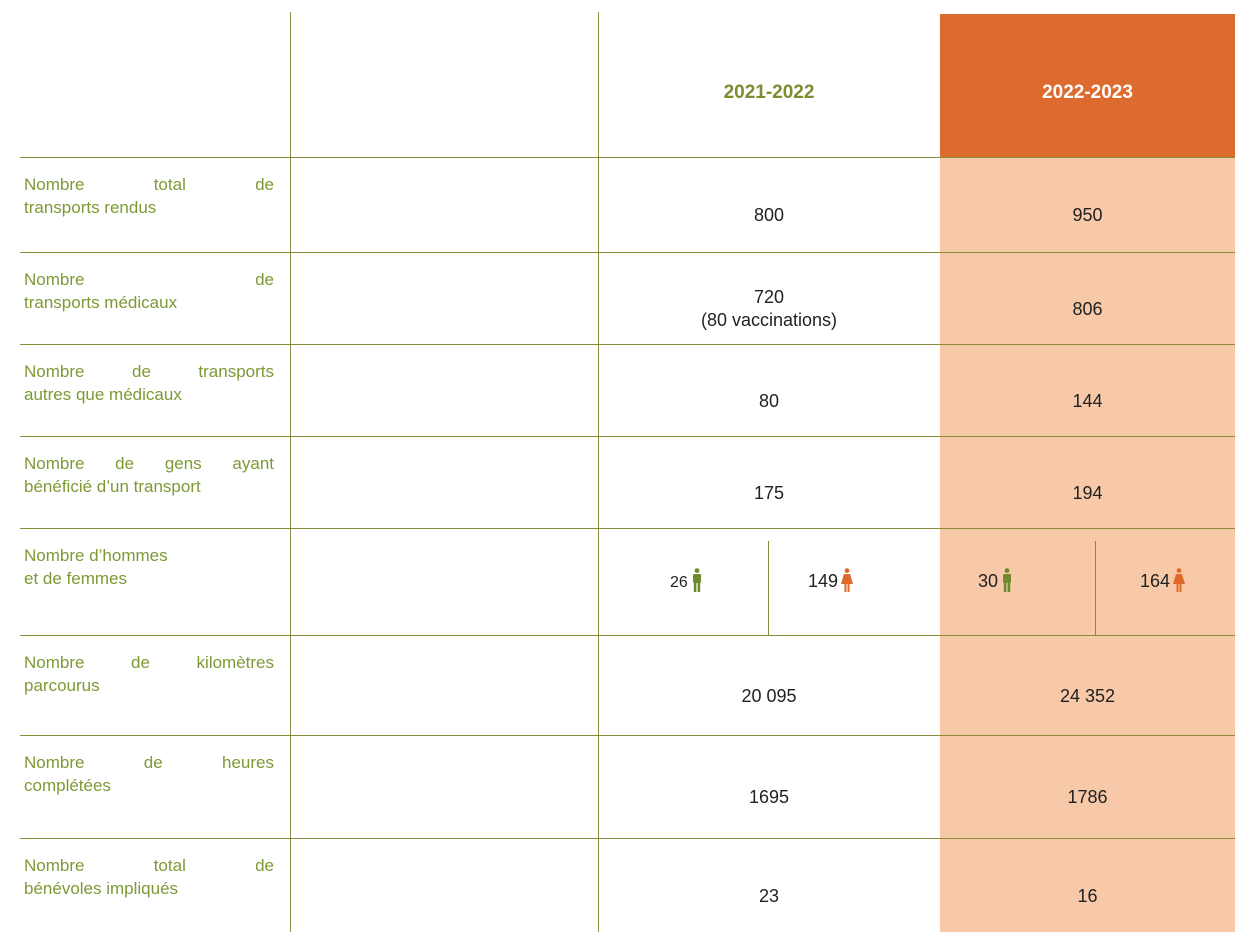 The width and height of the screenshot is (1252, 932). I want to click on cell: 23, so click(769, 885).